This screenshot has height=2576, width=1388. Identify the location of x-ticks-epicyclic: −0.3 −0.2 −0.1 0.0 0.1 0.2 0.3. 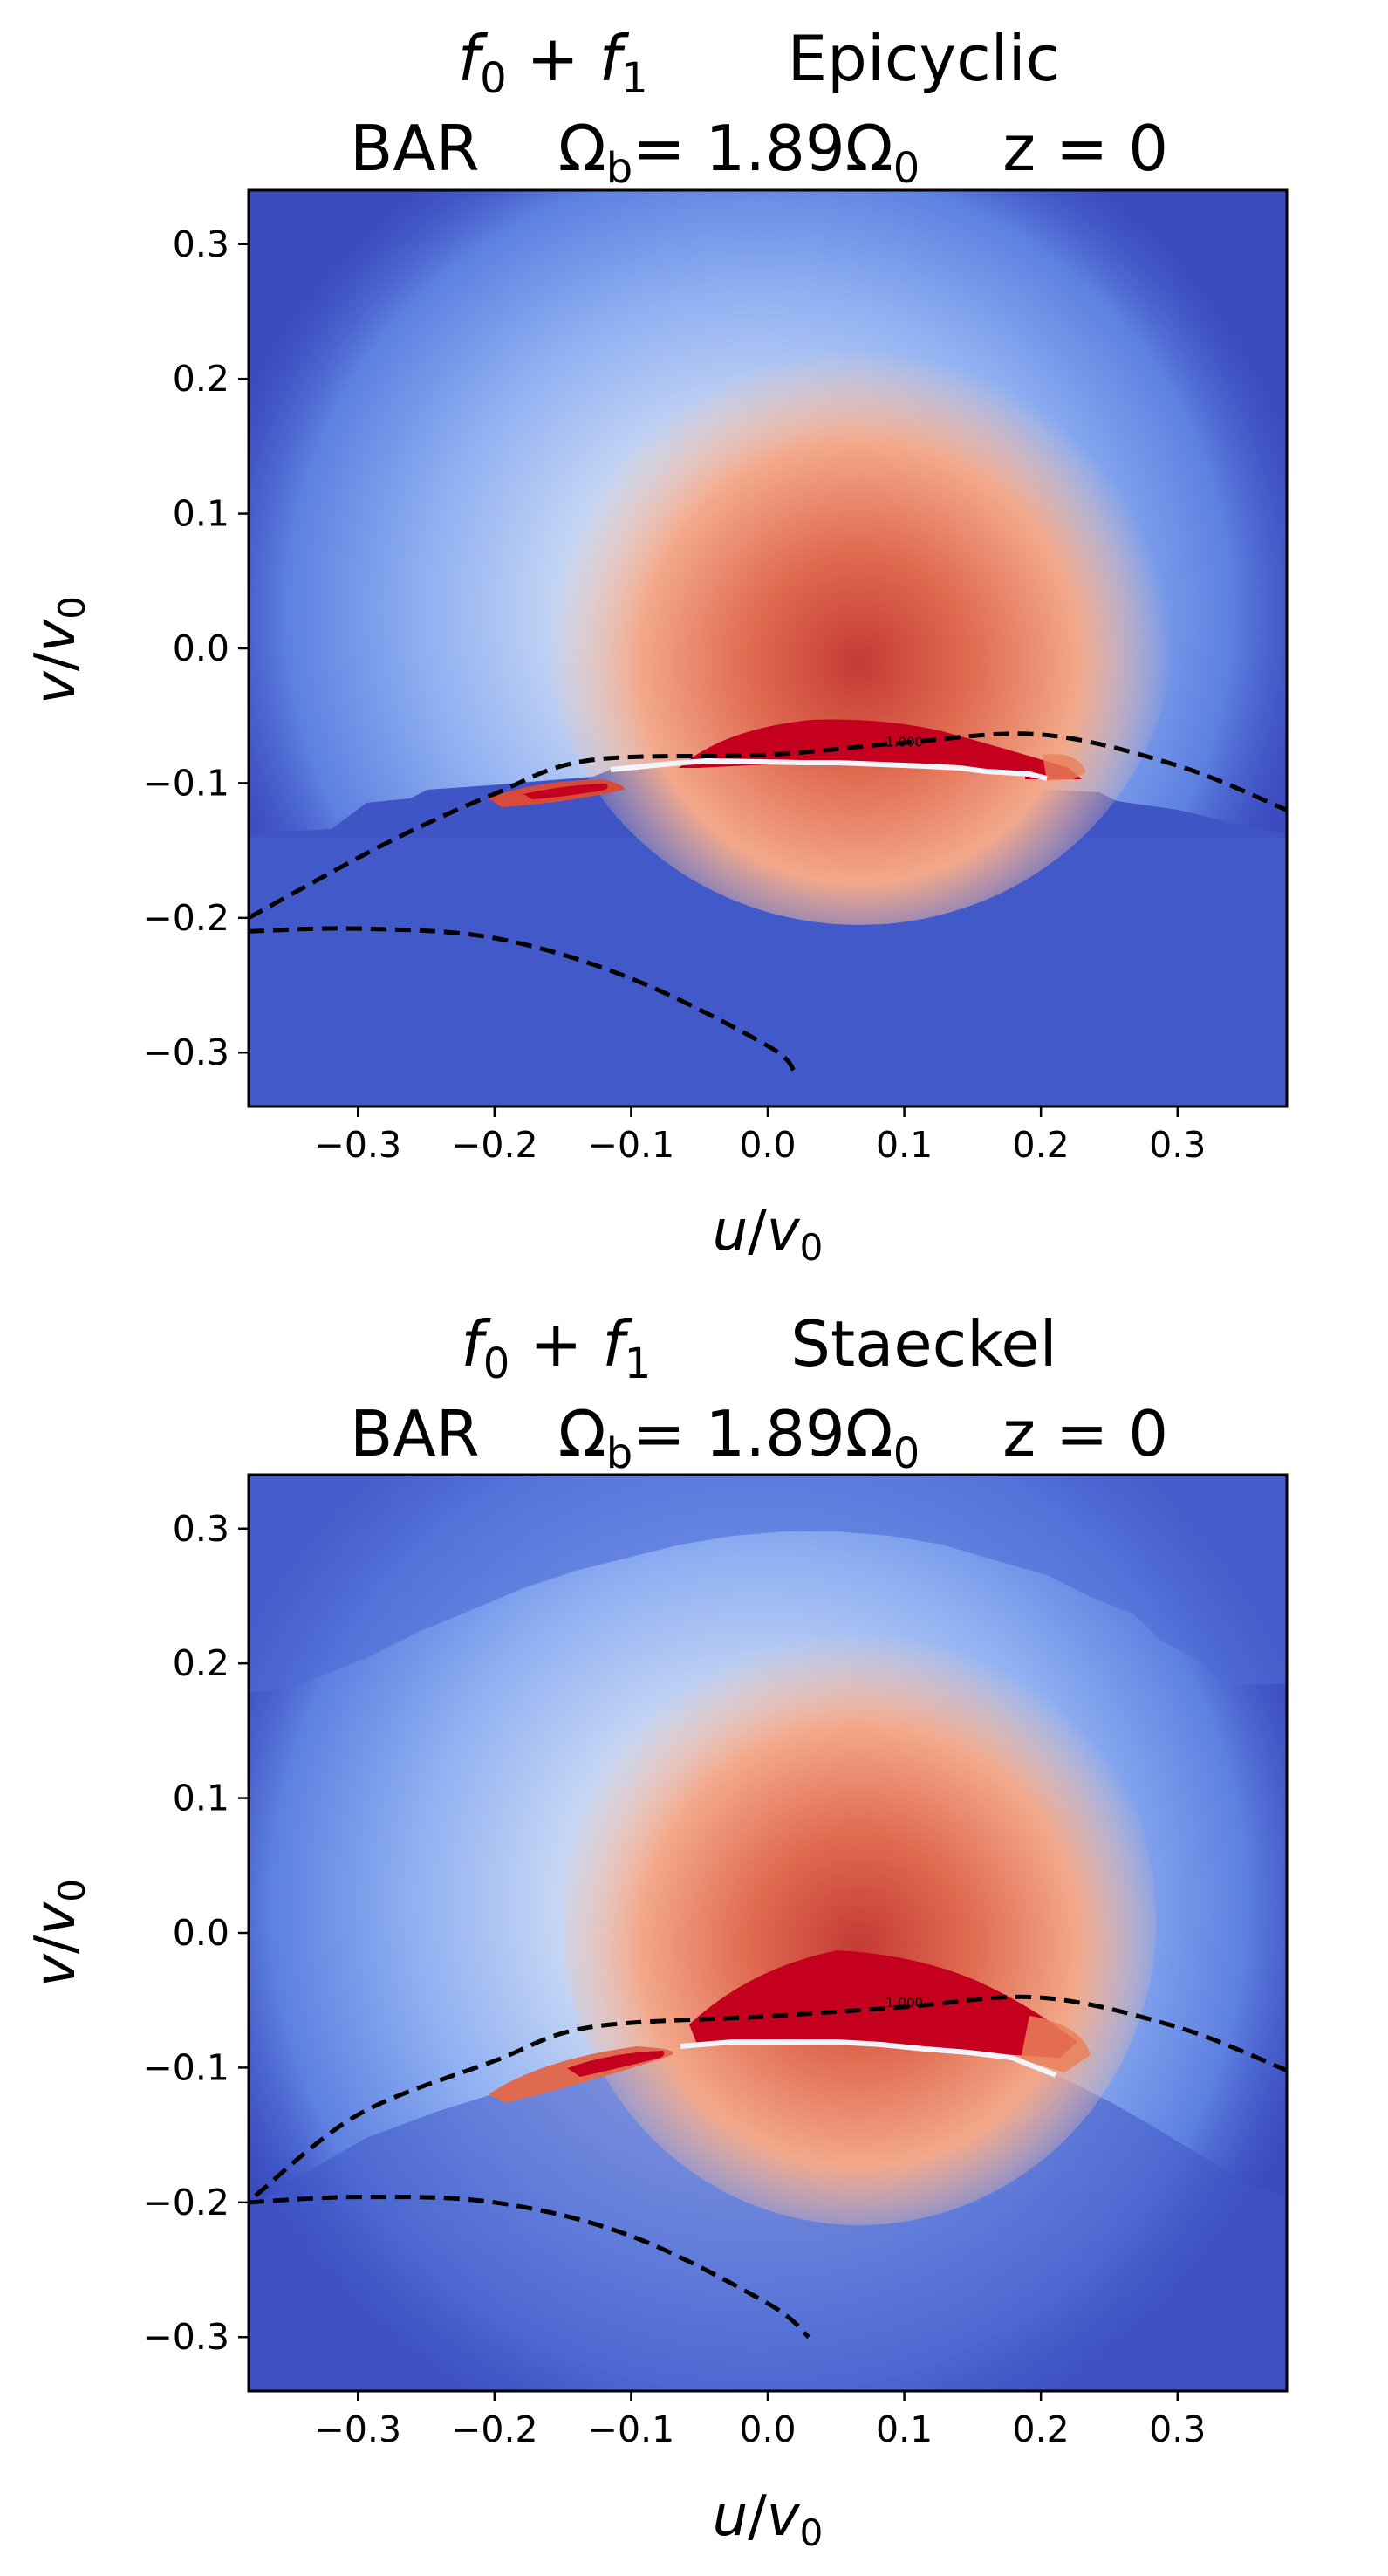
(760, 1136).